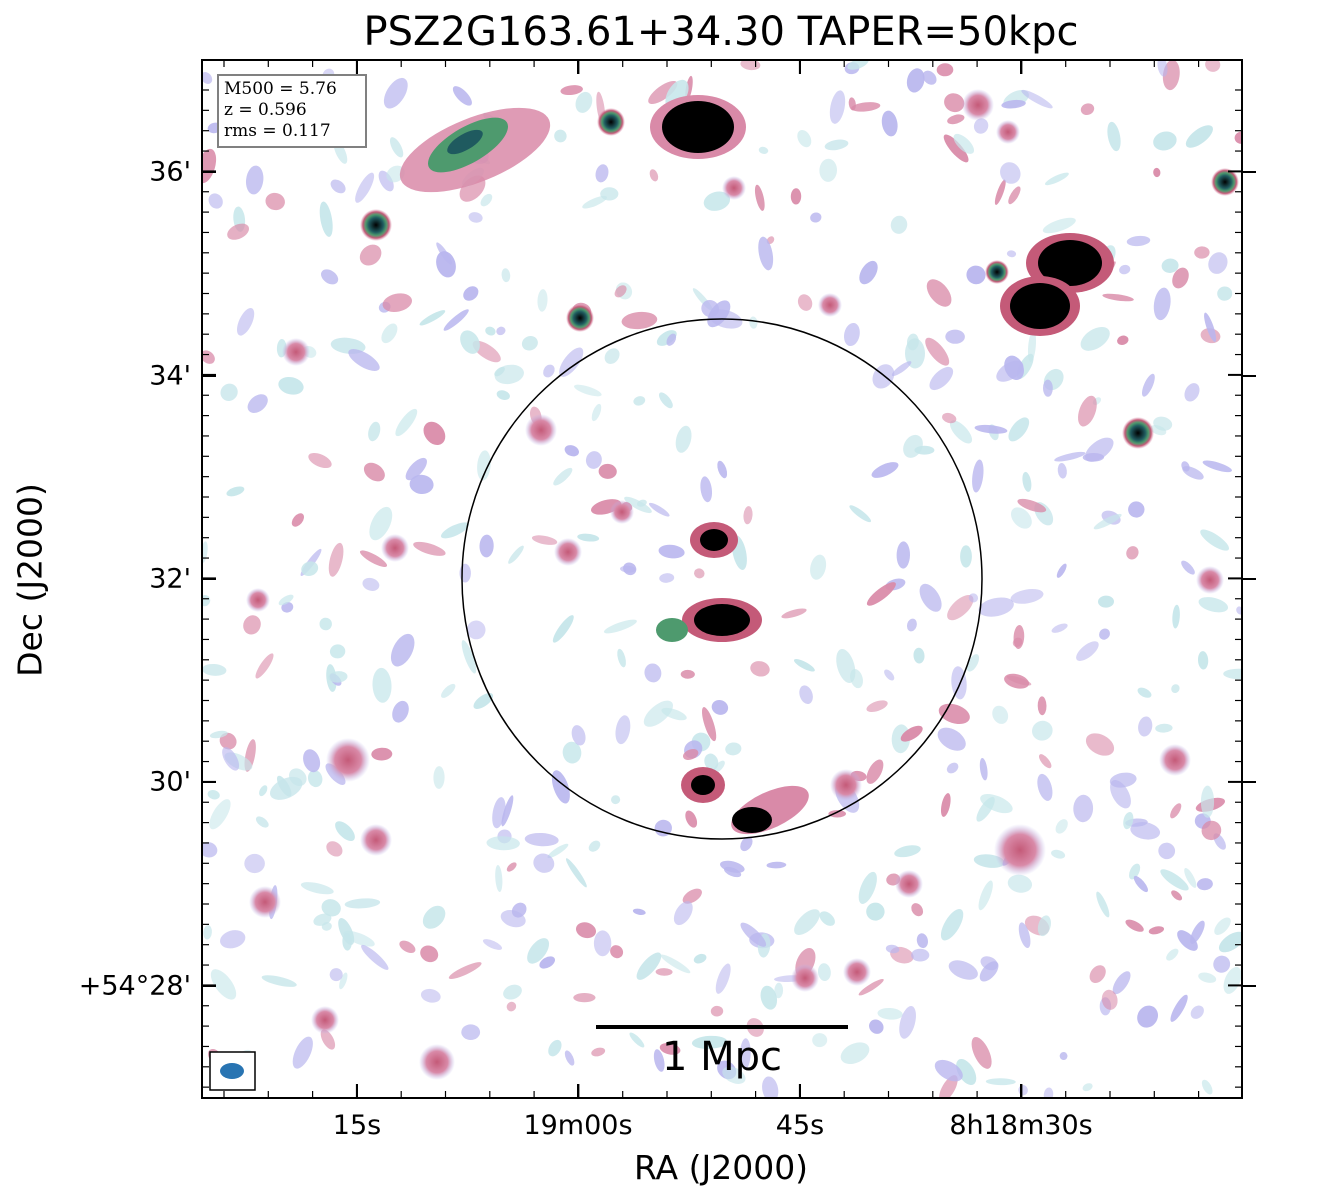 The width and height of the screenshot is (1321, 1200). I want to click on info-box: M500 = 5.76 z = 0.596 rms = 0.117, so click(292, 111).